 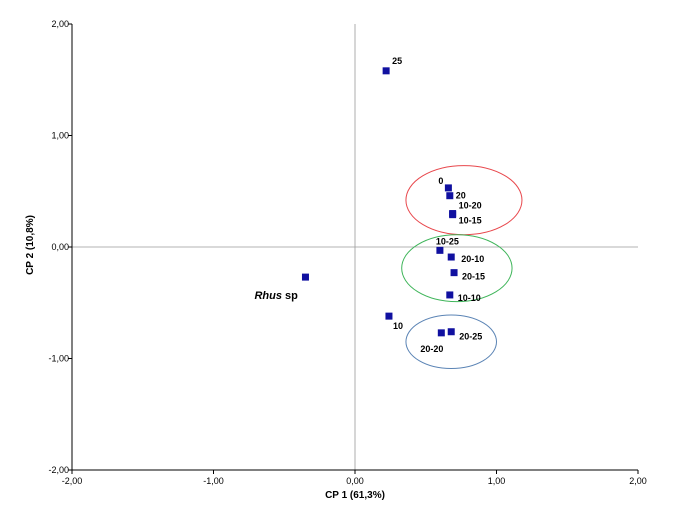 What do you see at coordinates (276, 296) in the screenshot?
I see `data-label: Rhus sp` at bounding box center [276, 296].